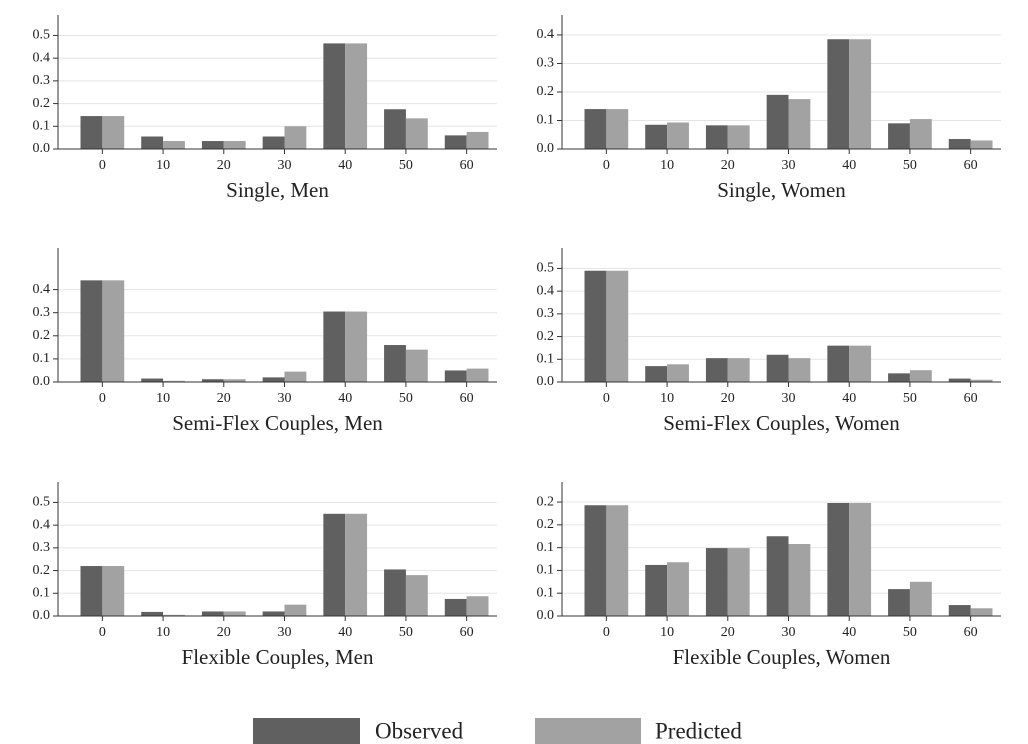  I want to click on x-axis-title: Semi-Flex Couples, Men, so click(277, 423).